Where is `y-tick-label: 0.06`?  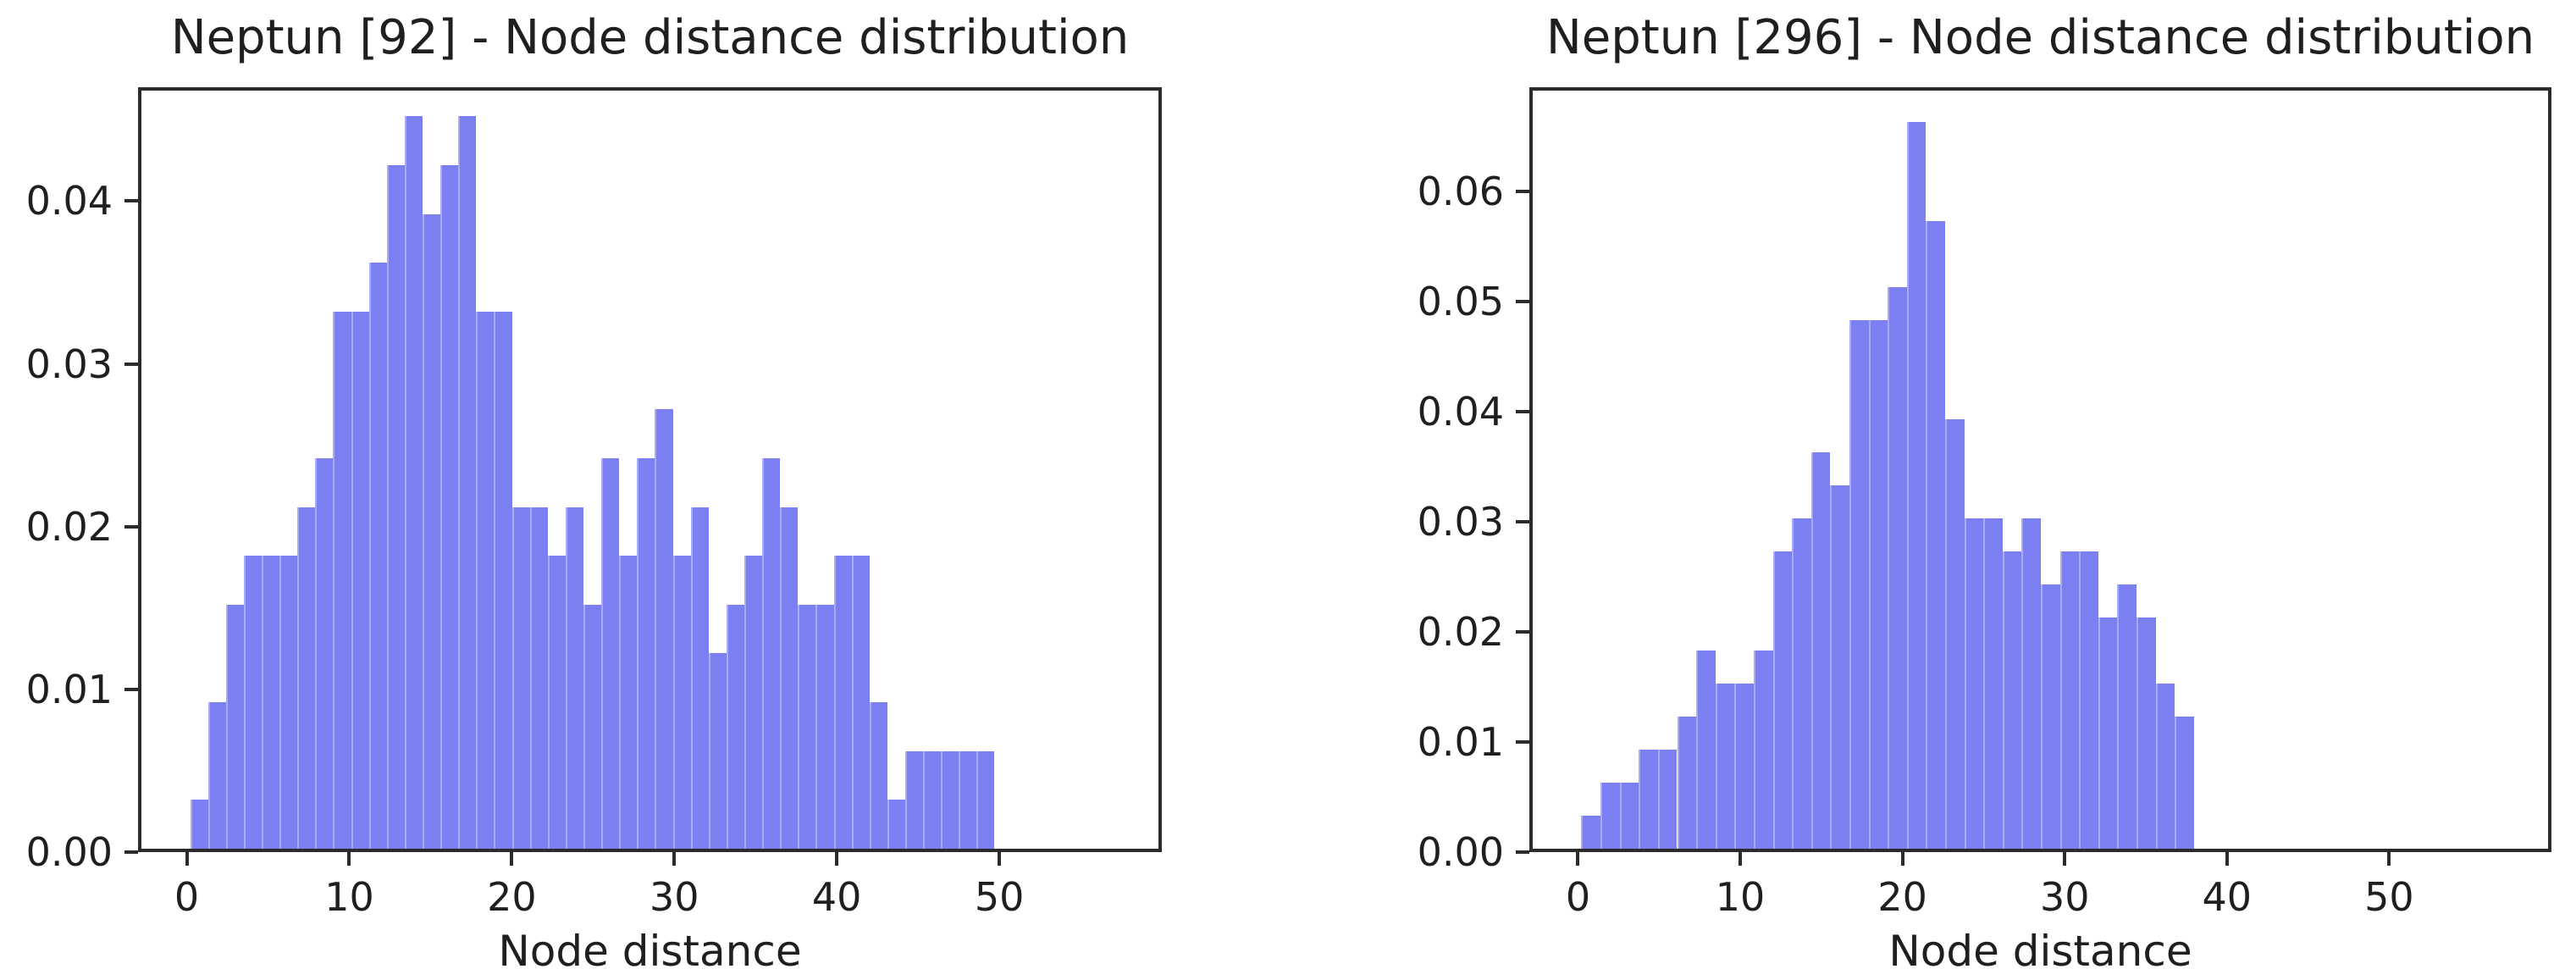
y-tick-label: 0.06 is located at coordinates (1460, 192).